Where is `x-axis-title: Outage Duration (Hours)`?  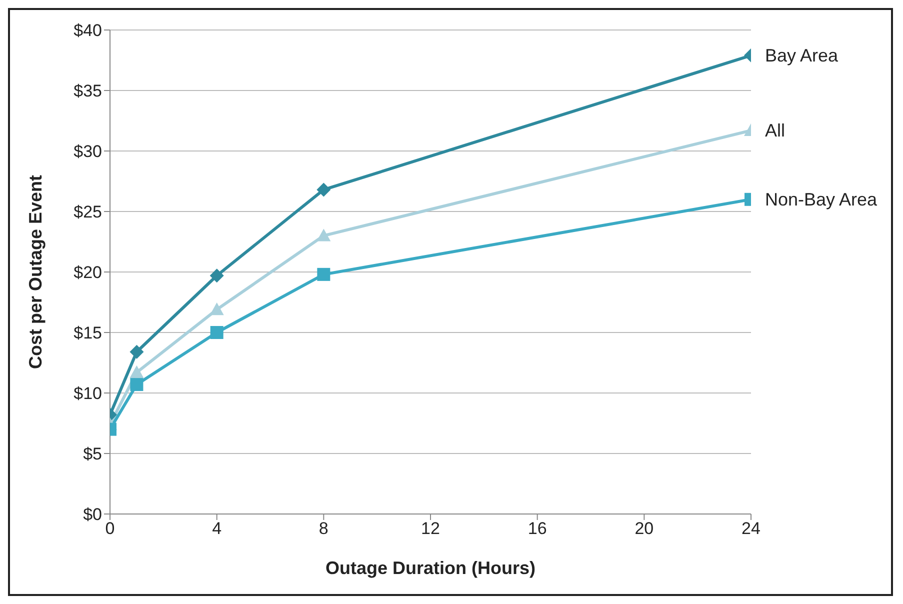
x-axis-title: Outage Duration (Hours) is located at coordinates (431, 568).